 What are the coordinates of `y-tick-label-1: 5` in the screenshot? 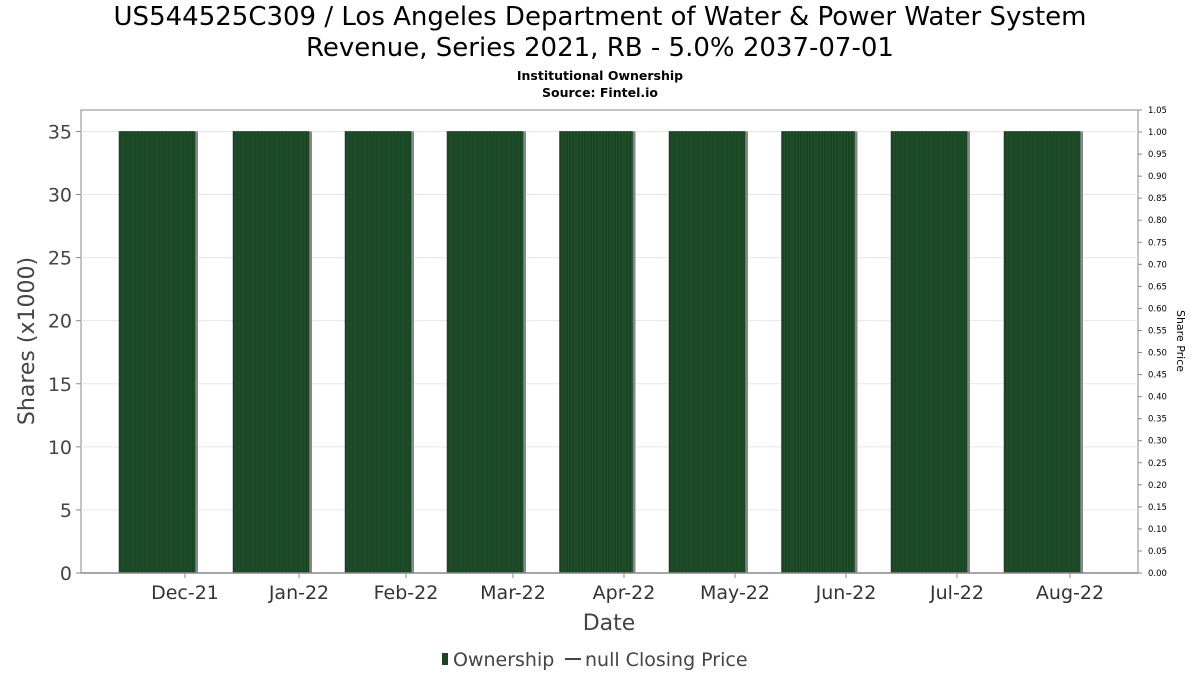 It's located at (66, 511).